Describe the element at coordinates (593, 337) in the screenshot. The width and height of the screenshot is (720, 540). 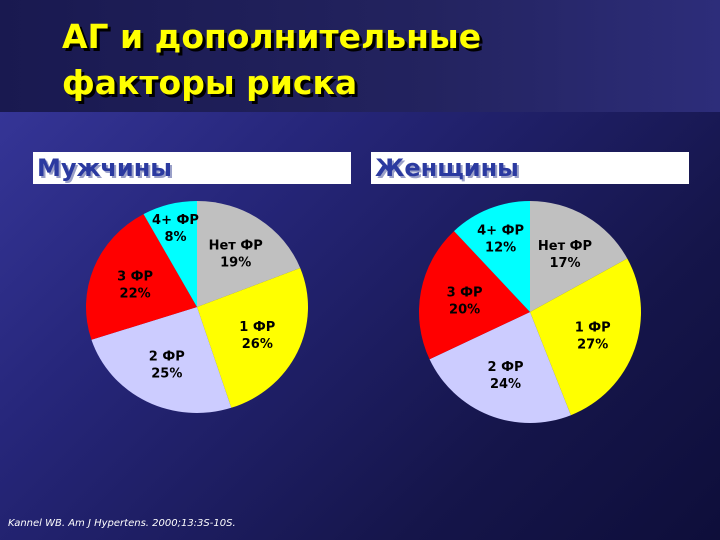
I see `women-slice-label-1: 1 ФР 27%` at that location.